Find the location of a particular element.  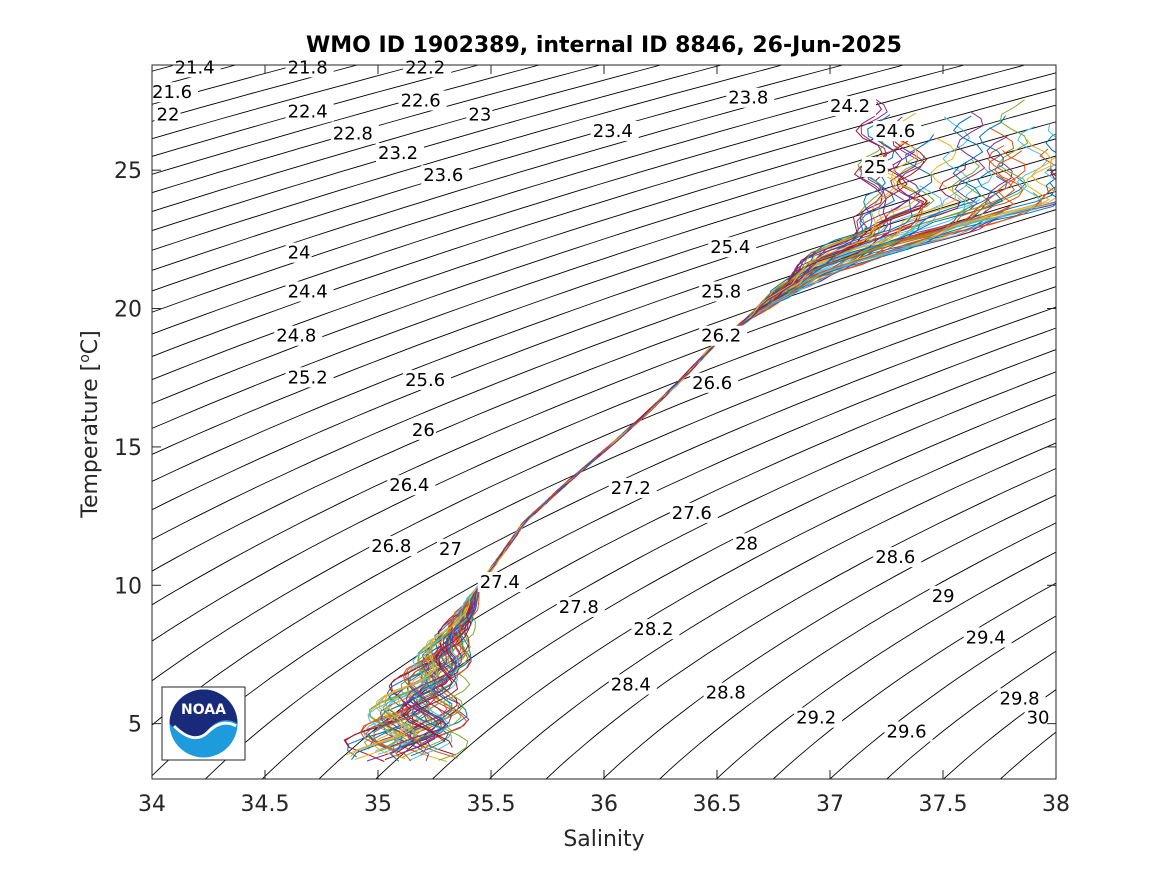

density-contour-label: 21.4 is located at coordinates (195, 67).